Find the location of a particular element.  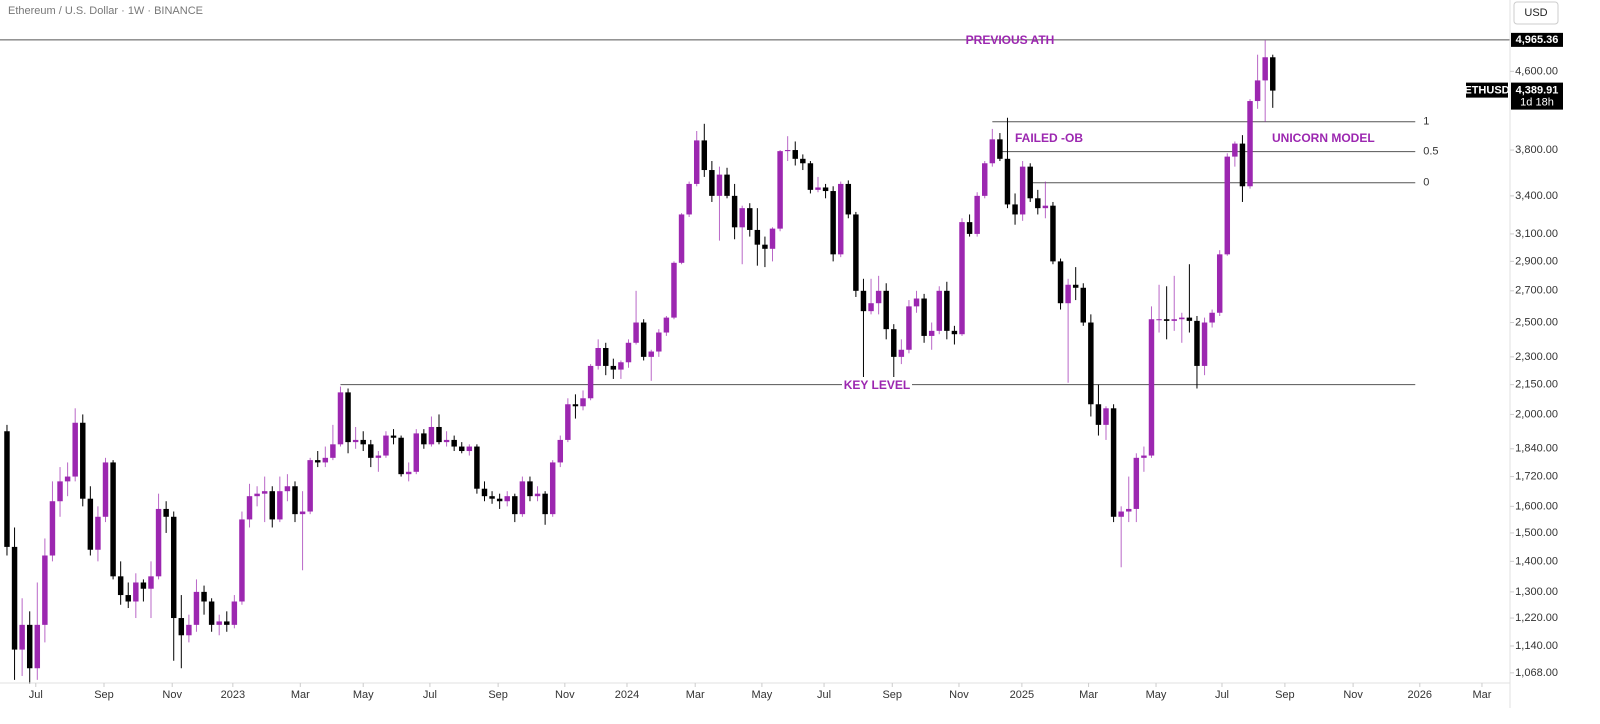

annotation: KEY LEVEL is located at coordinates (877, 385).